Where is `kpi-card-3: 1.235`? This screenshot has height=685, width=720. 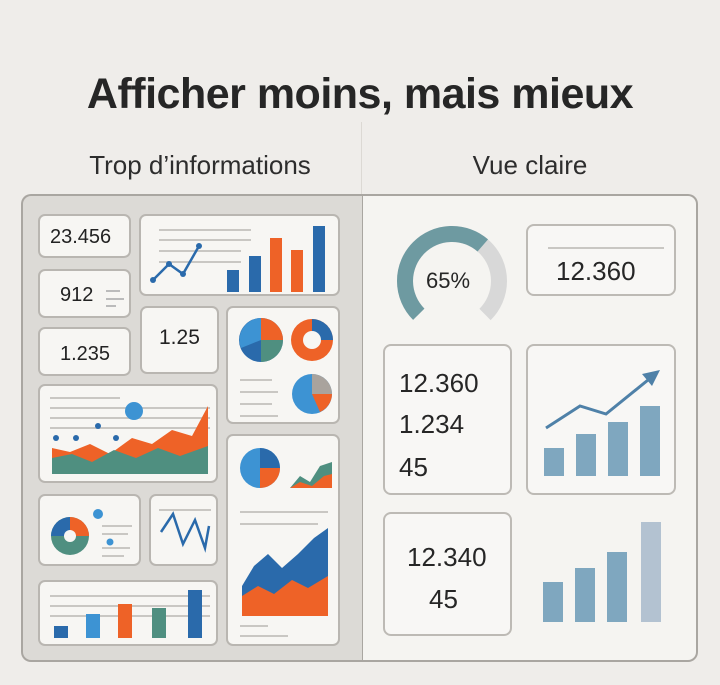 kpi-card-3: 1.235 is located at coordinates (84, 351).